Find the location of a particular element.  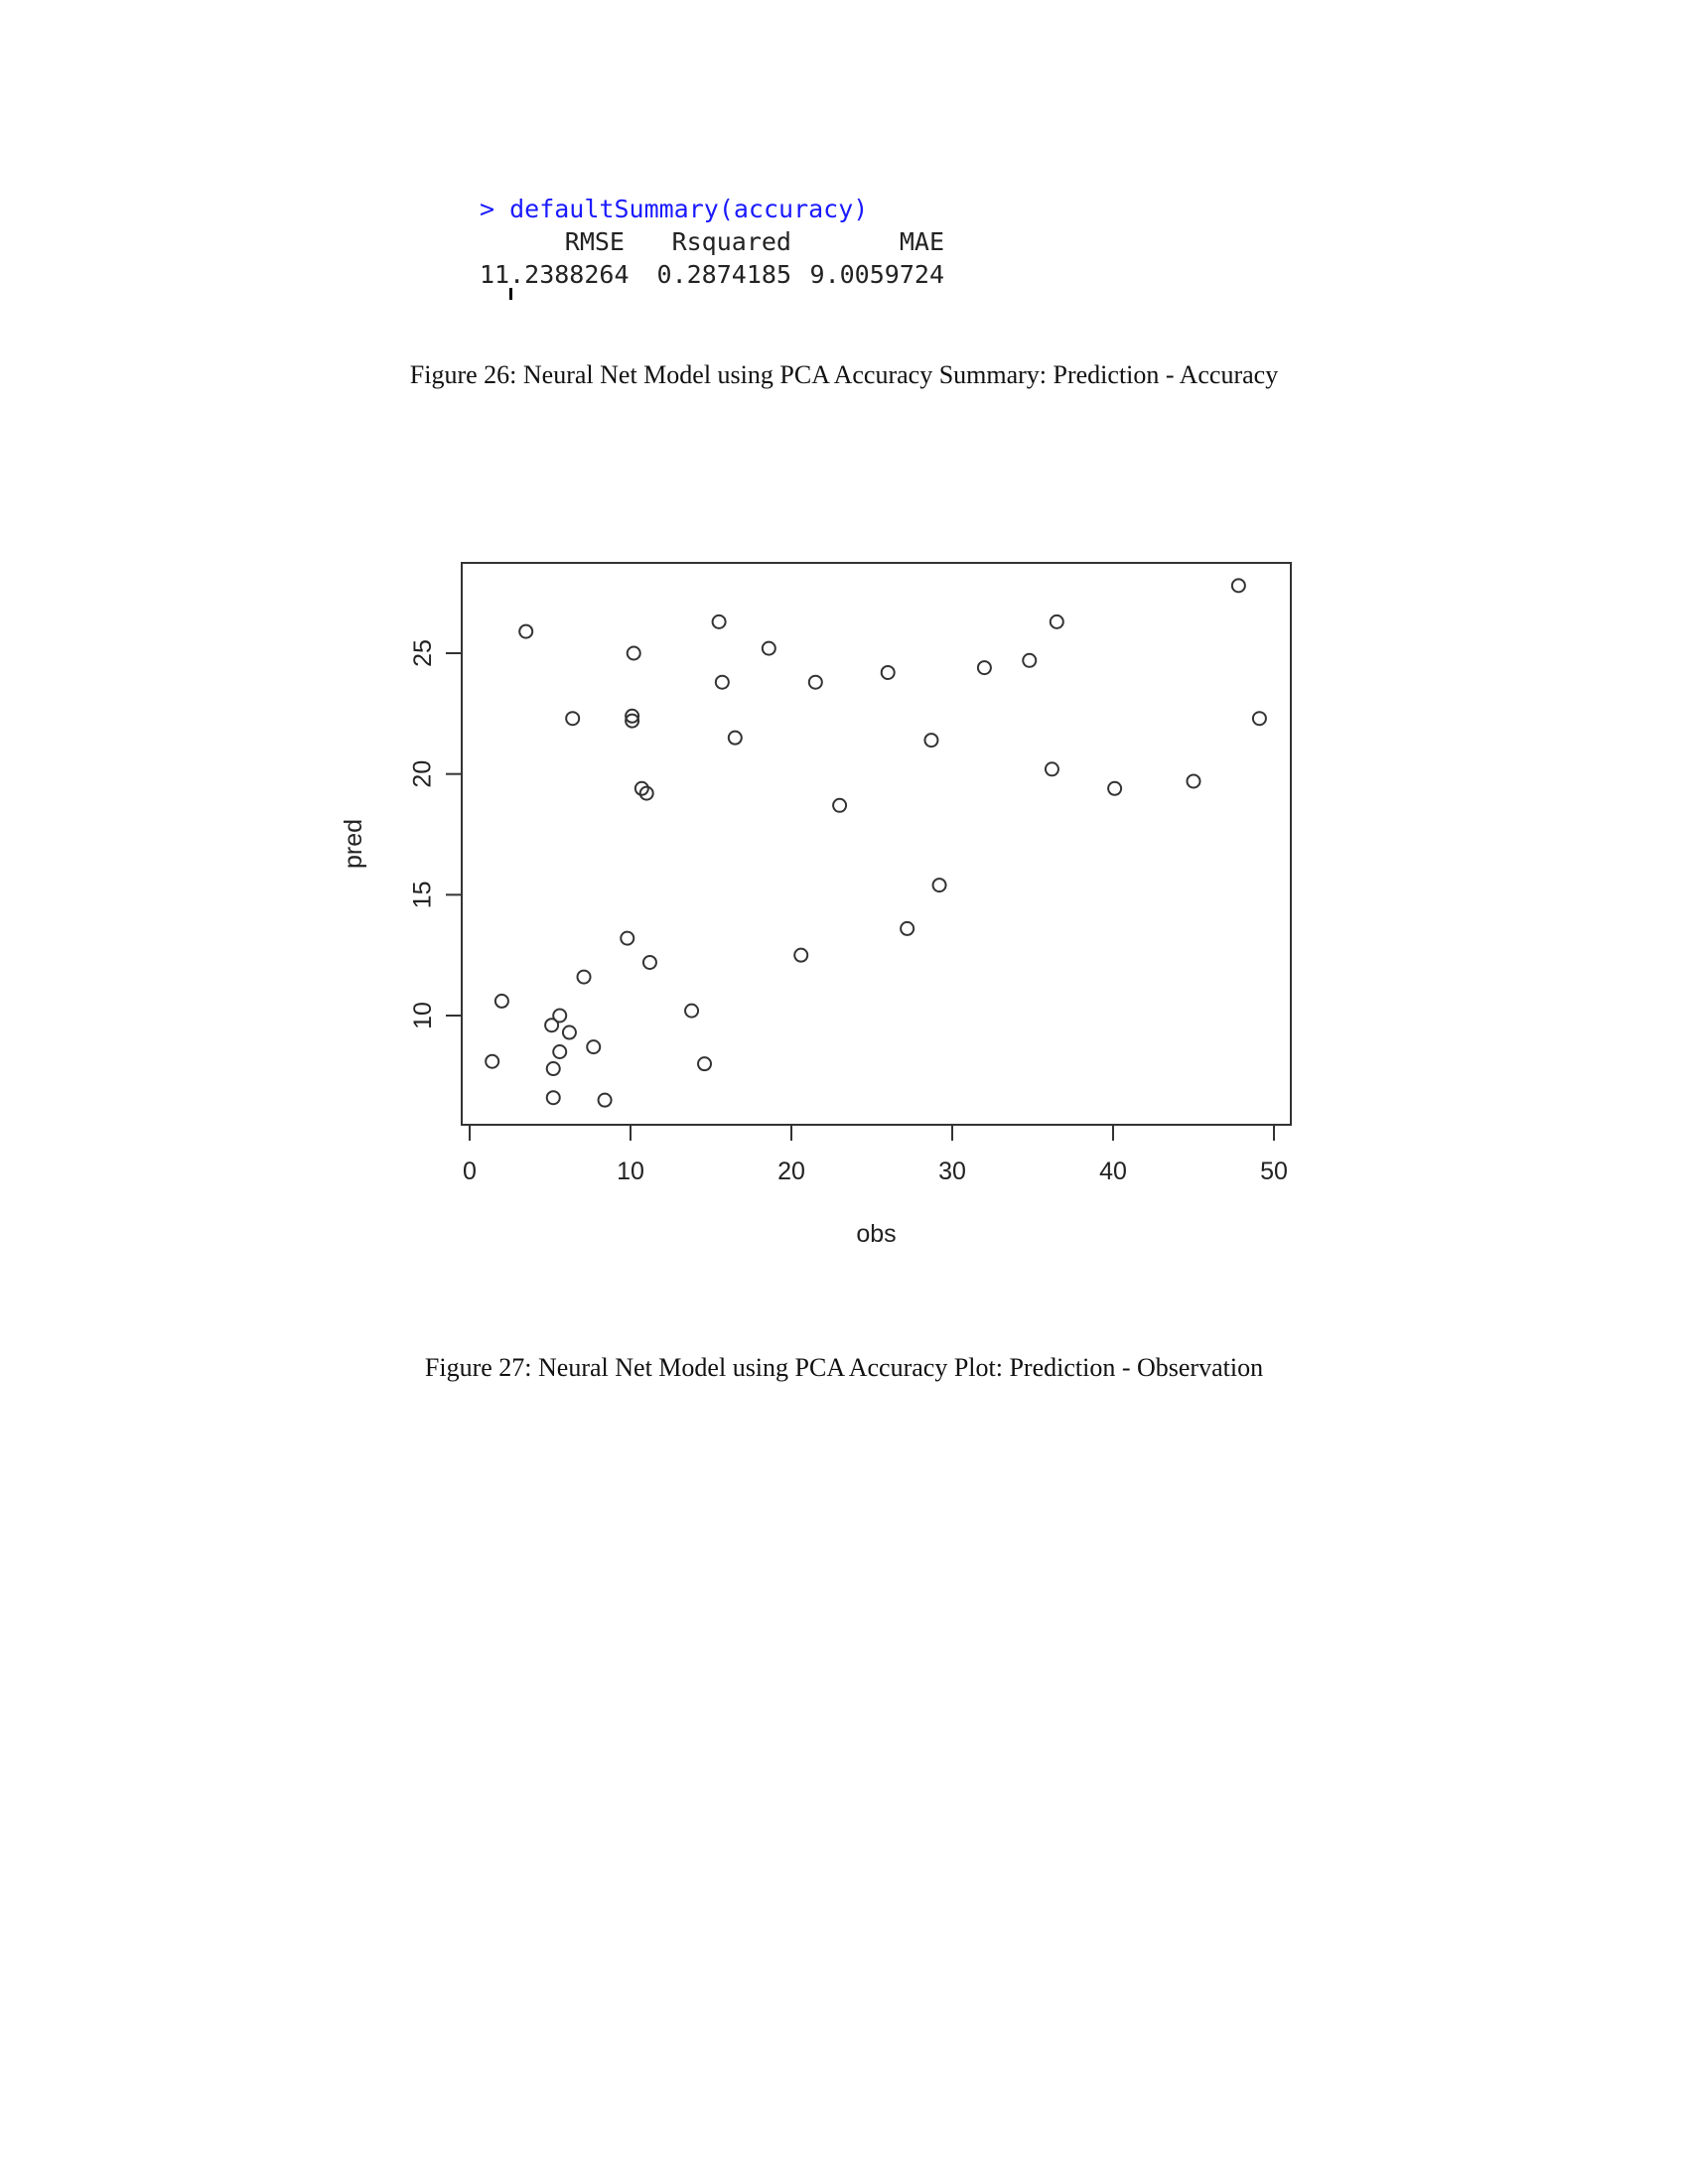

y-tick-label: 10 is located at coordinates (423, 1015).